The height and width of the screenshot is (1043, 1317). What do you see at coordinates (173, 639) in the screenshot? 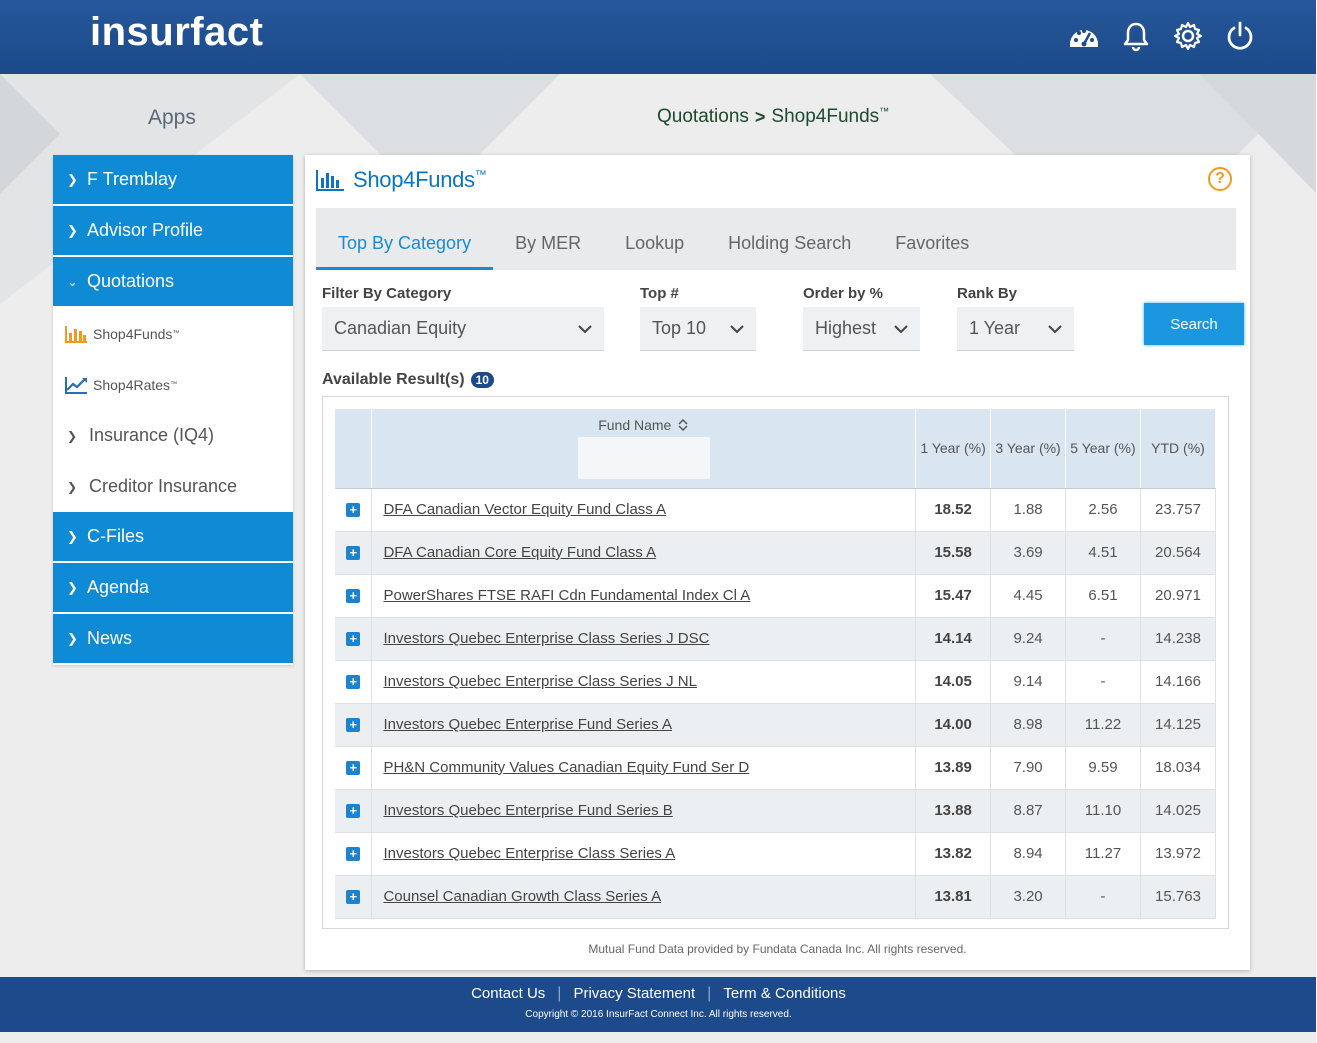
I see `sidebar-item-news: ❯ News` at bounding box center [173, 639].